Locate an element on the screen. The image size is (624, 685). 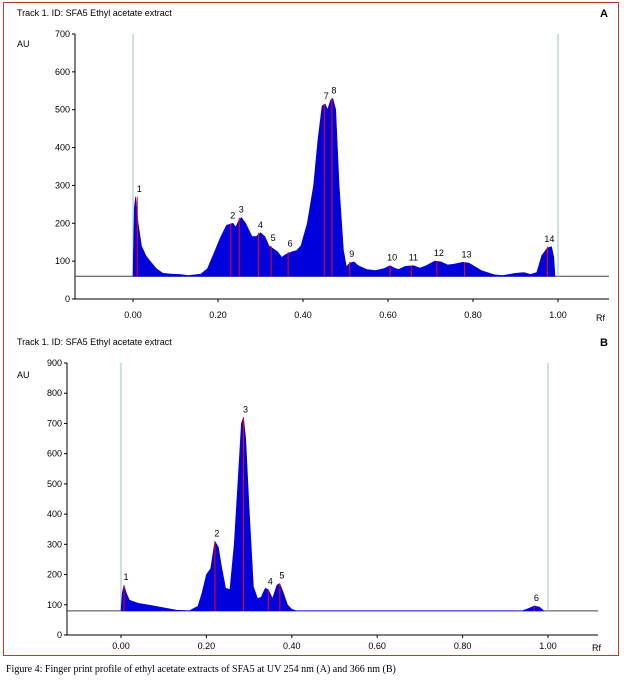
panel-letter: A is located at coordinates (604, 14).